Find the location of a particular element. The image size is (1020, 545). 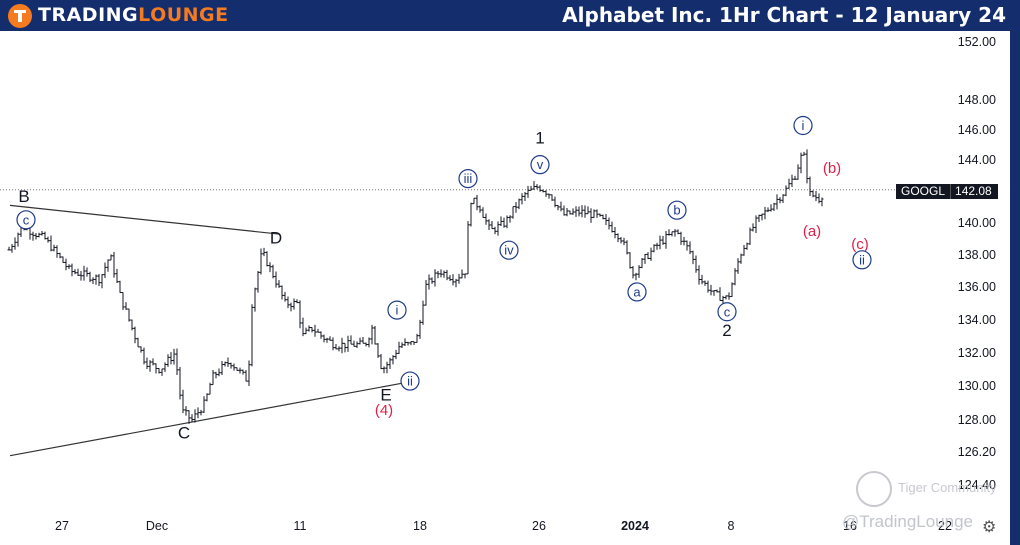

gear-icon: ⚙ is located at coordinates (989, 527).